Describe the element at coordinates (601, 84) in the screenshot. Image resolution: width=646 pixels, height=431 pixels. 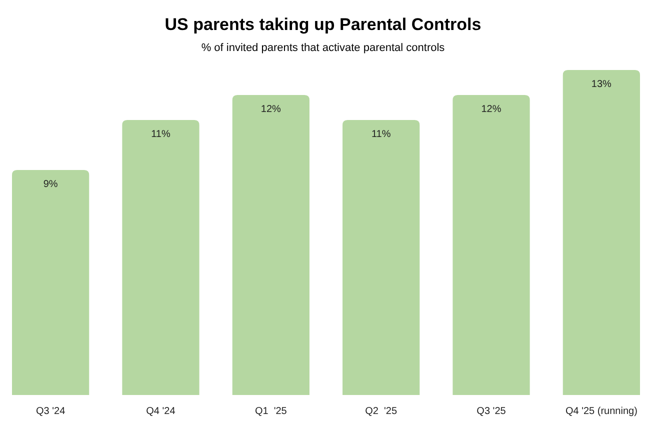
I see `data-label: 13%` at that location.